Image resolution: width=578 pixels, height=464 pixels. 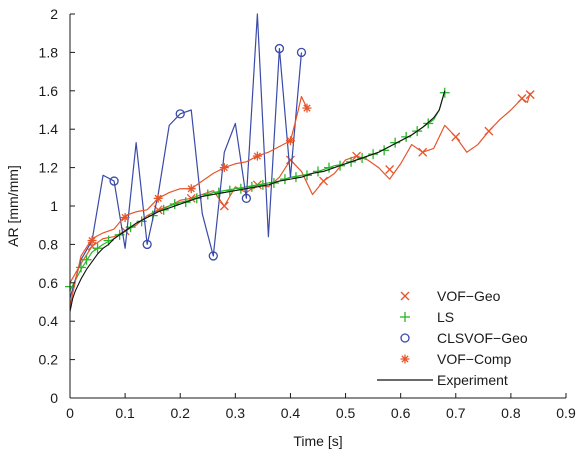 What do you see at coordinates (290, 160) in the screenshot?
I see `series-vof-geo-point-6-stroke-b` at bounding box center [290, 160].